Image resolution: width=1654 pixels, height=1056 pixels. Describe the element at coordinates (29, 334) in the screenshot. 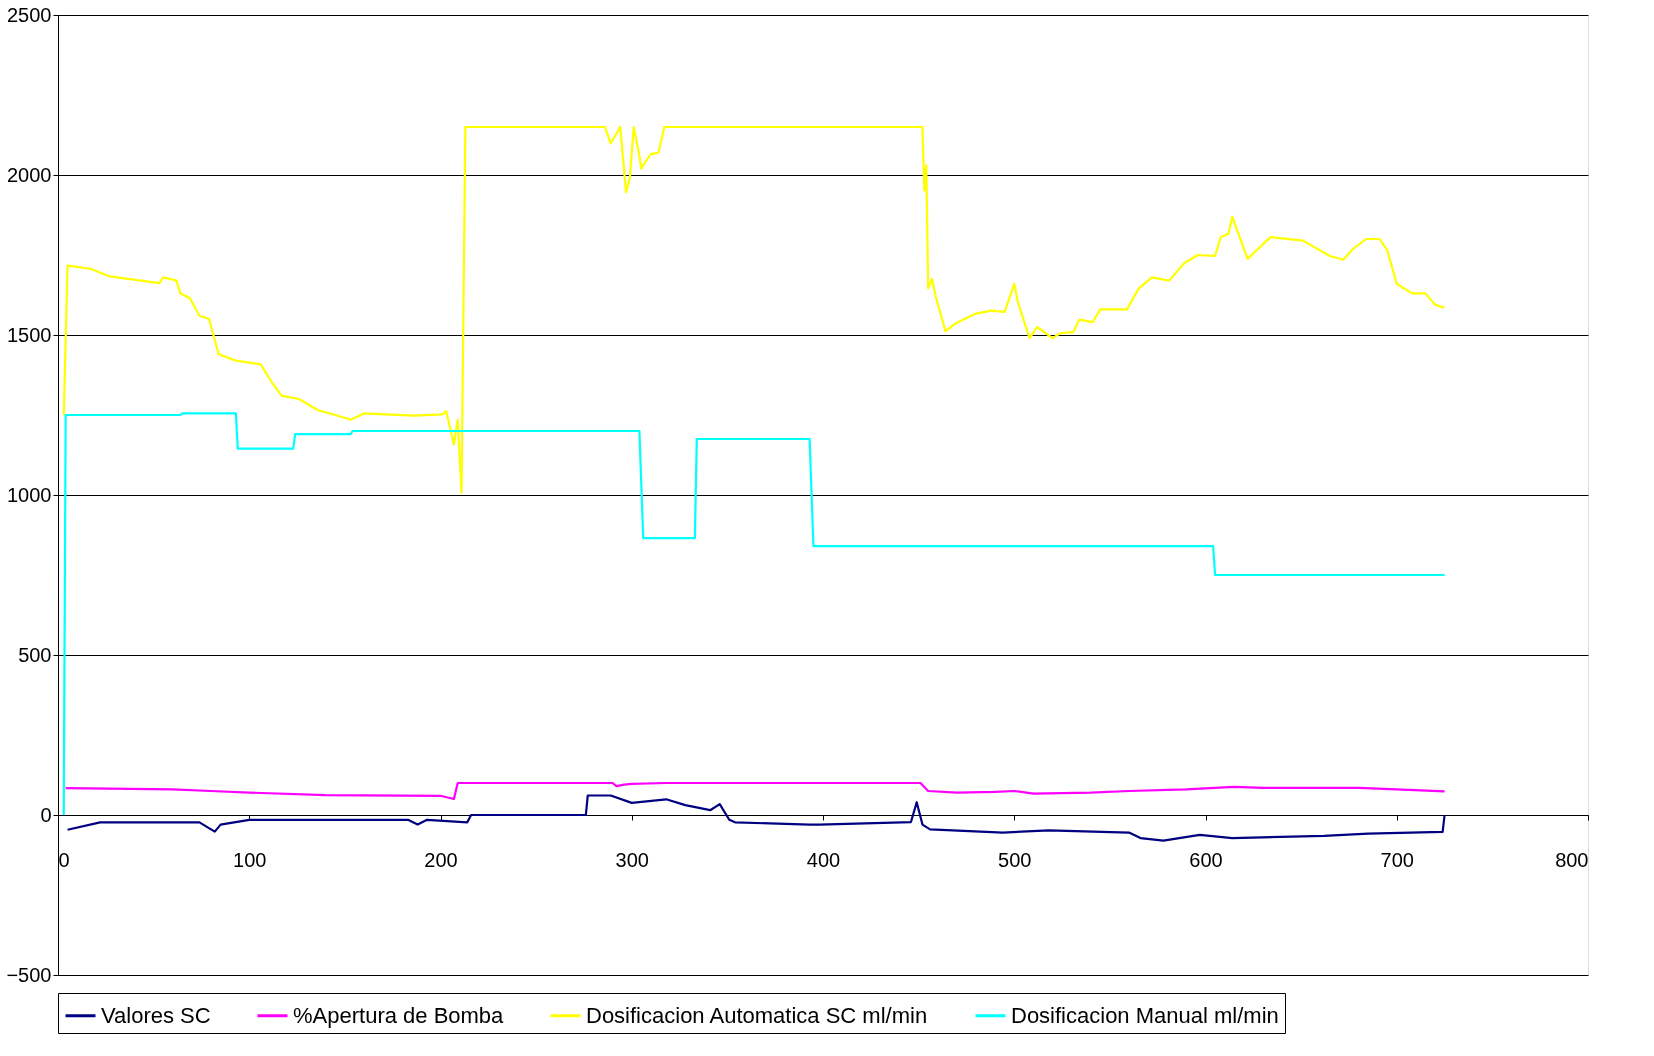

I see `y-tick-label: 1500` at that location.